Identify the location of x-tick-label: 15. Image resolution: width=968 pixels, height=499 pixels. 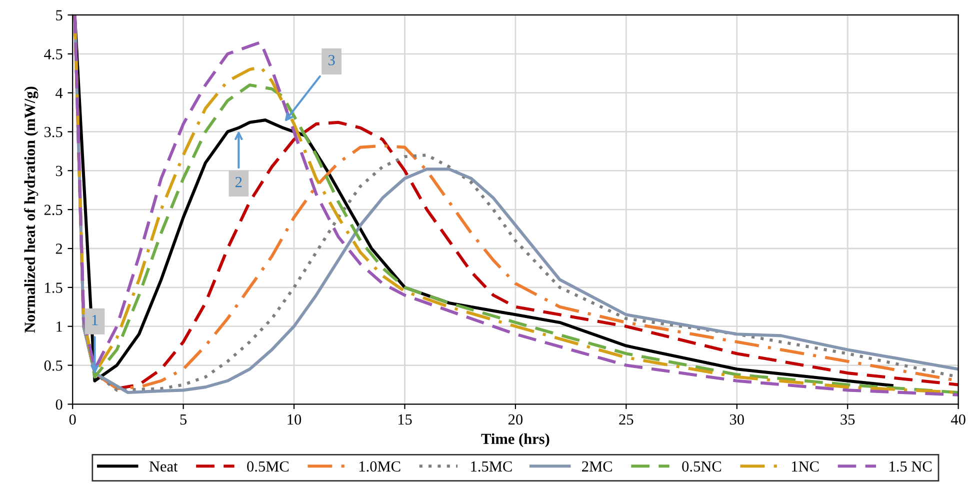
(405, 419).